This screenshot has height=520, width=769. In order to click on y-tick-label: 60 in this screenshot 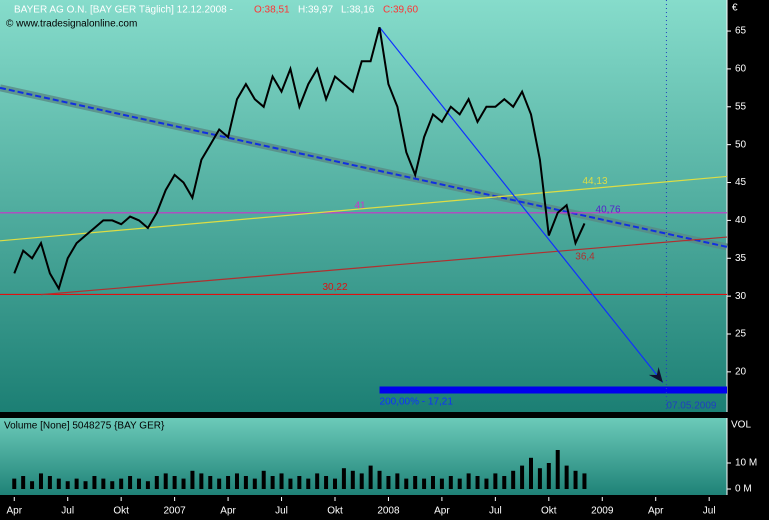, I will do `click(741, 69)`.